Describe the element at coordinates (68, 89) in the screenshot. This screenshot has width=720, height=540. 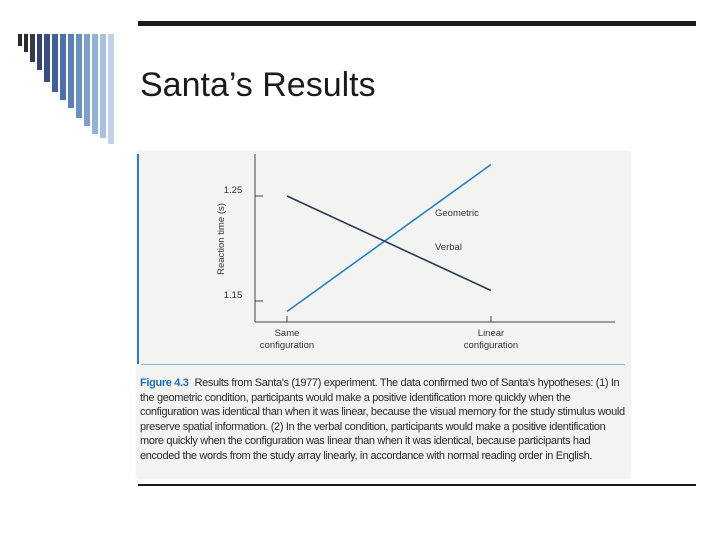
I see `decorative-bars` at that location.